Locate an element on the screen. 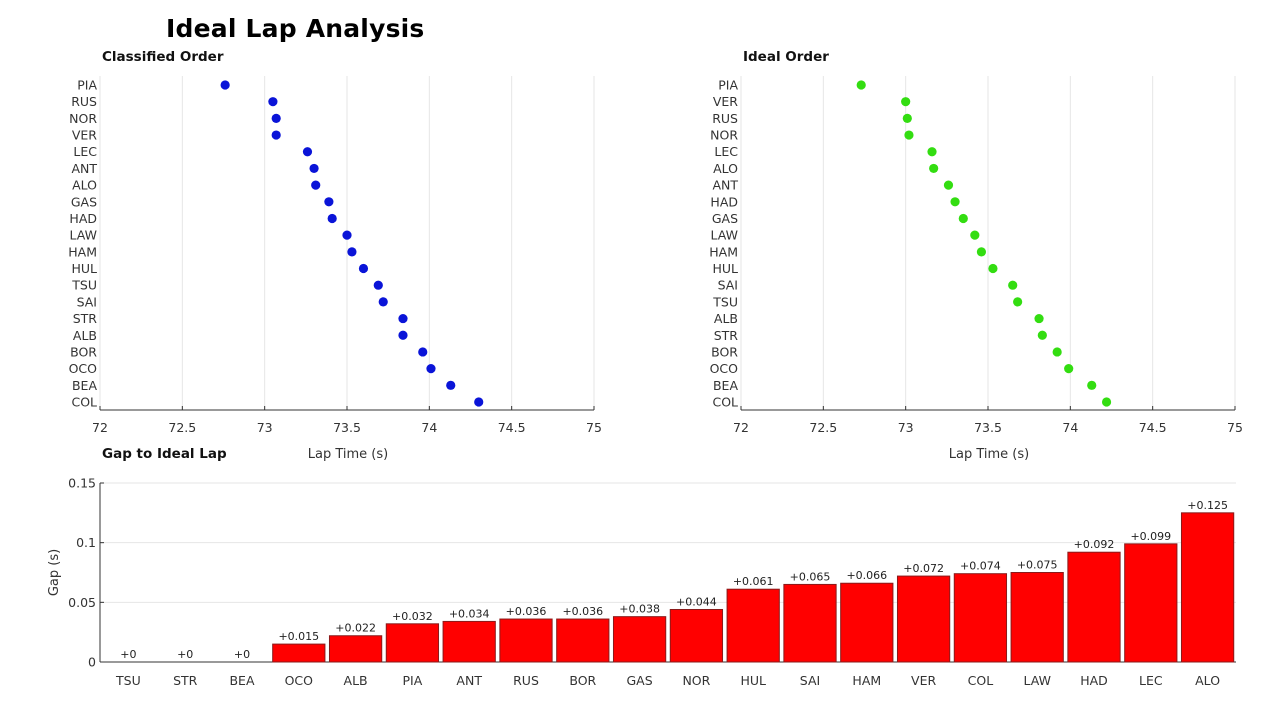 This screenshot has width=1280, height=720. ideal-y-tick-label: STR is located at coordinates (726, 335).